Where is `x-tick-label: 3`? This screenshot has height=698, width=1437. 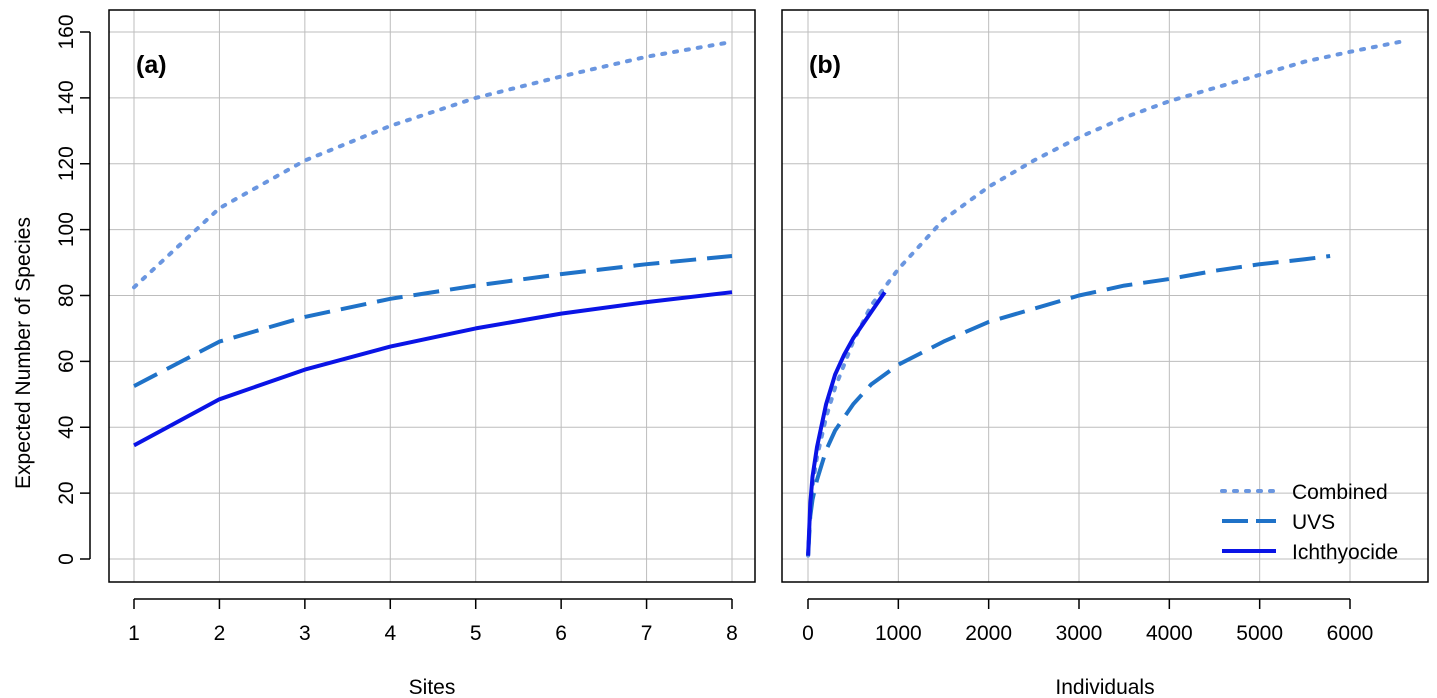
x-tick-label: 3 is located at coordinates (305, 633).